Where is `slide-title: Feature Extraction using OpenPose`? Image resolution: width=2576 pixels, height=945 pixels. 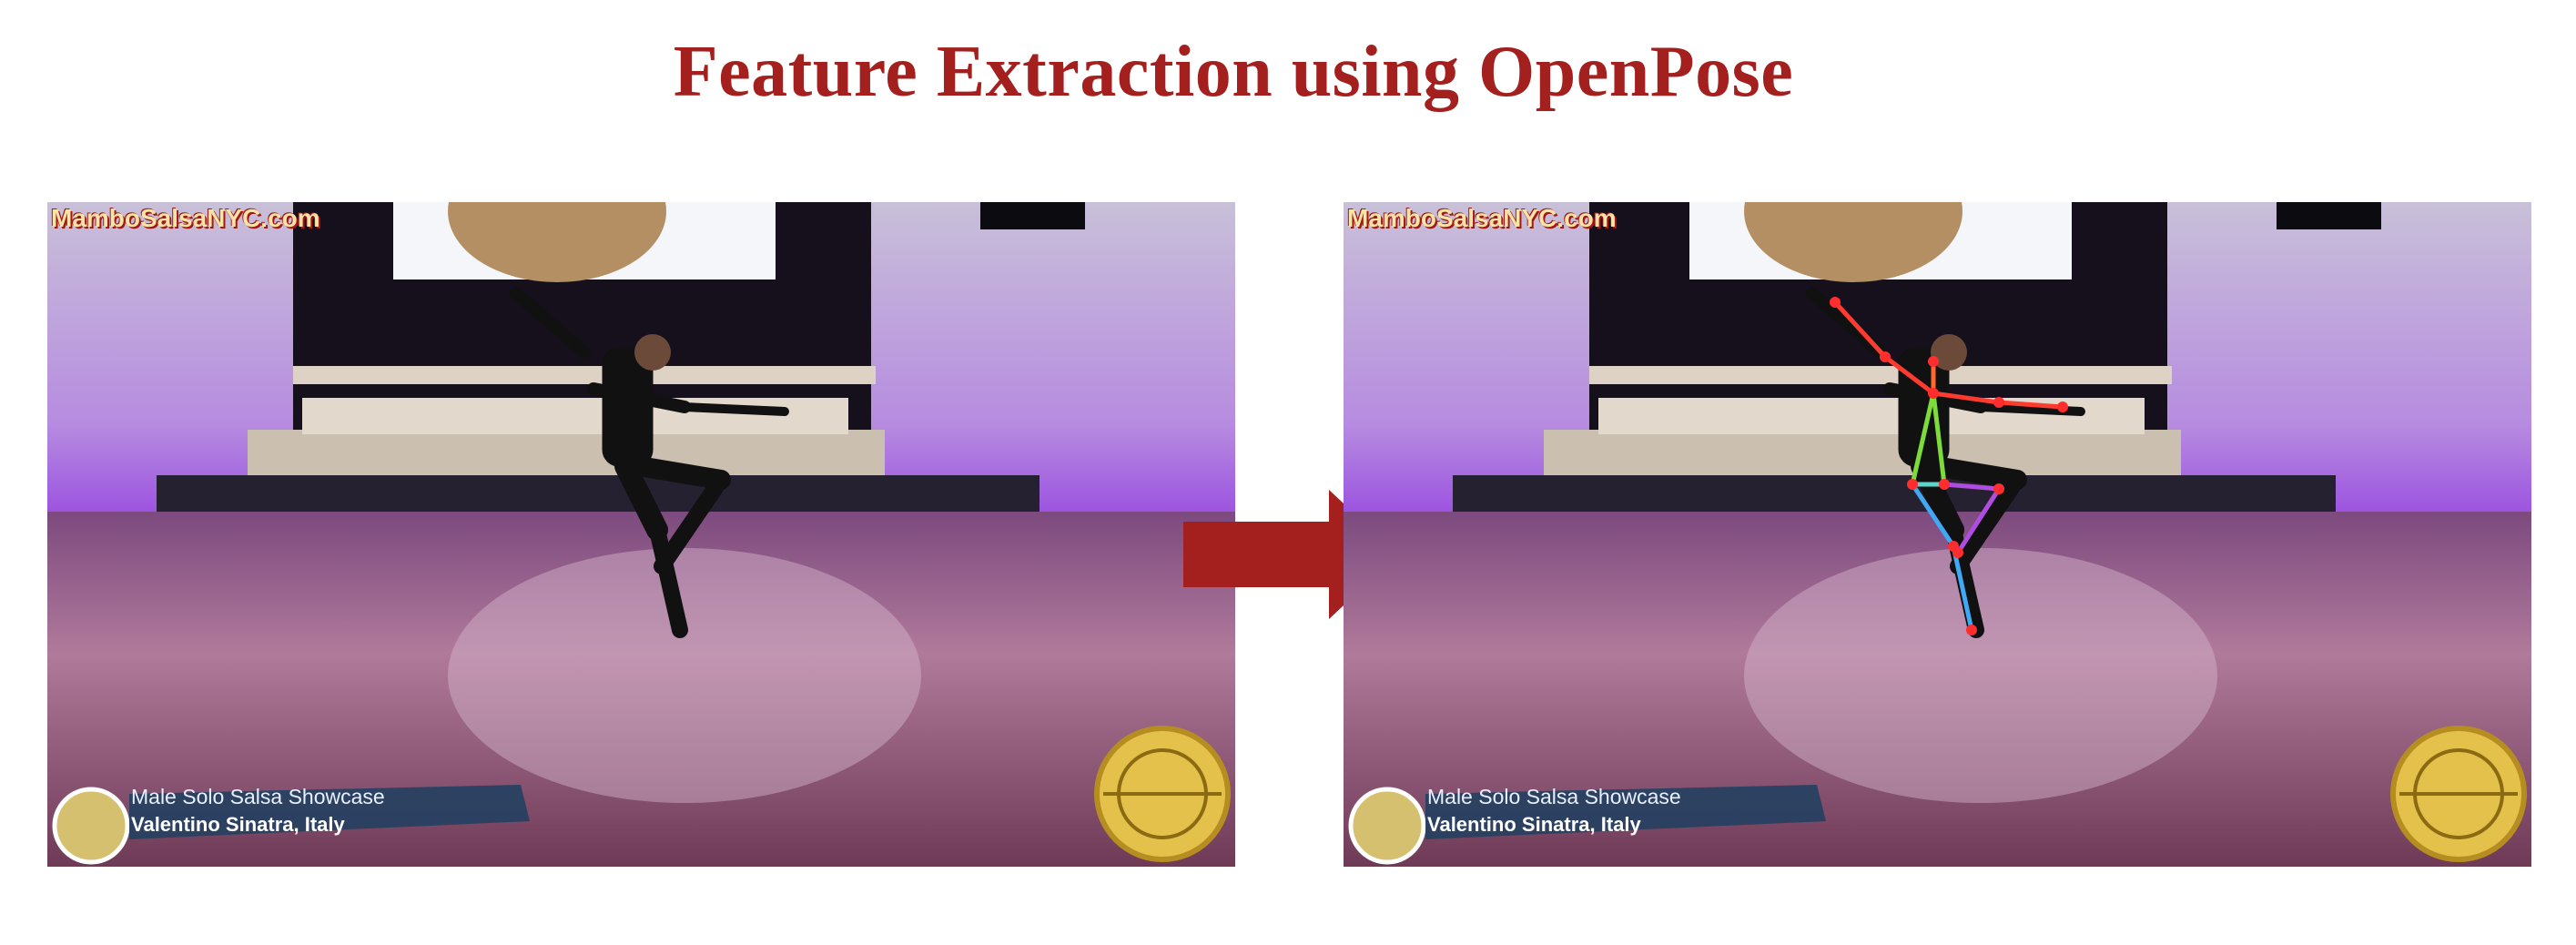 slide-title: Feature Extraction using OpenPose is located at coordinates (1233, 72).